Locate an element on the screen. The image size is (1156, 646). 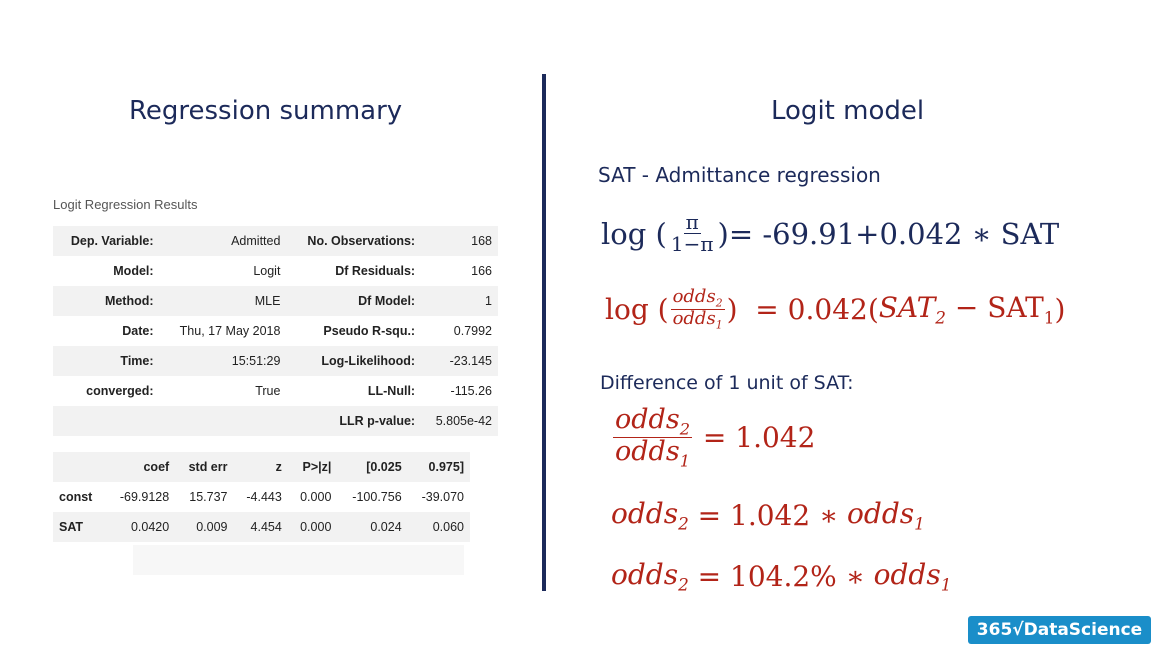
table-row: Model: Logit Df Residuals: 166 is located at coordinates (275, 271).